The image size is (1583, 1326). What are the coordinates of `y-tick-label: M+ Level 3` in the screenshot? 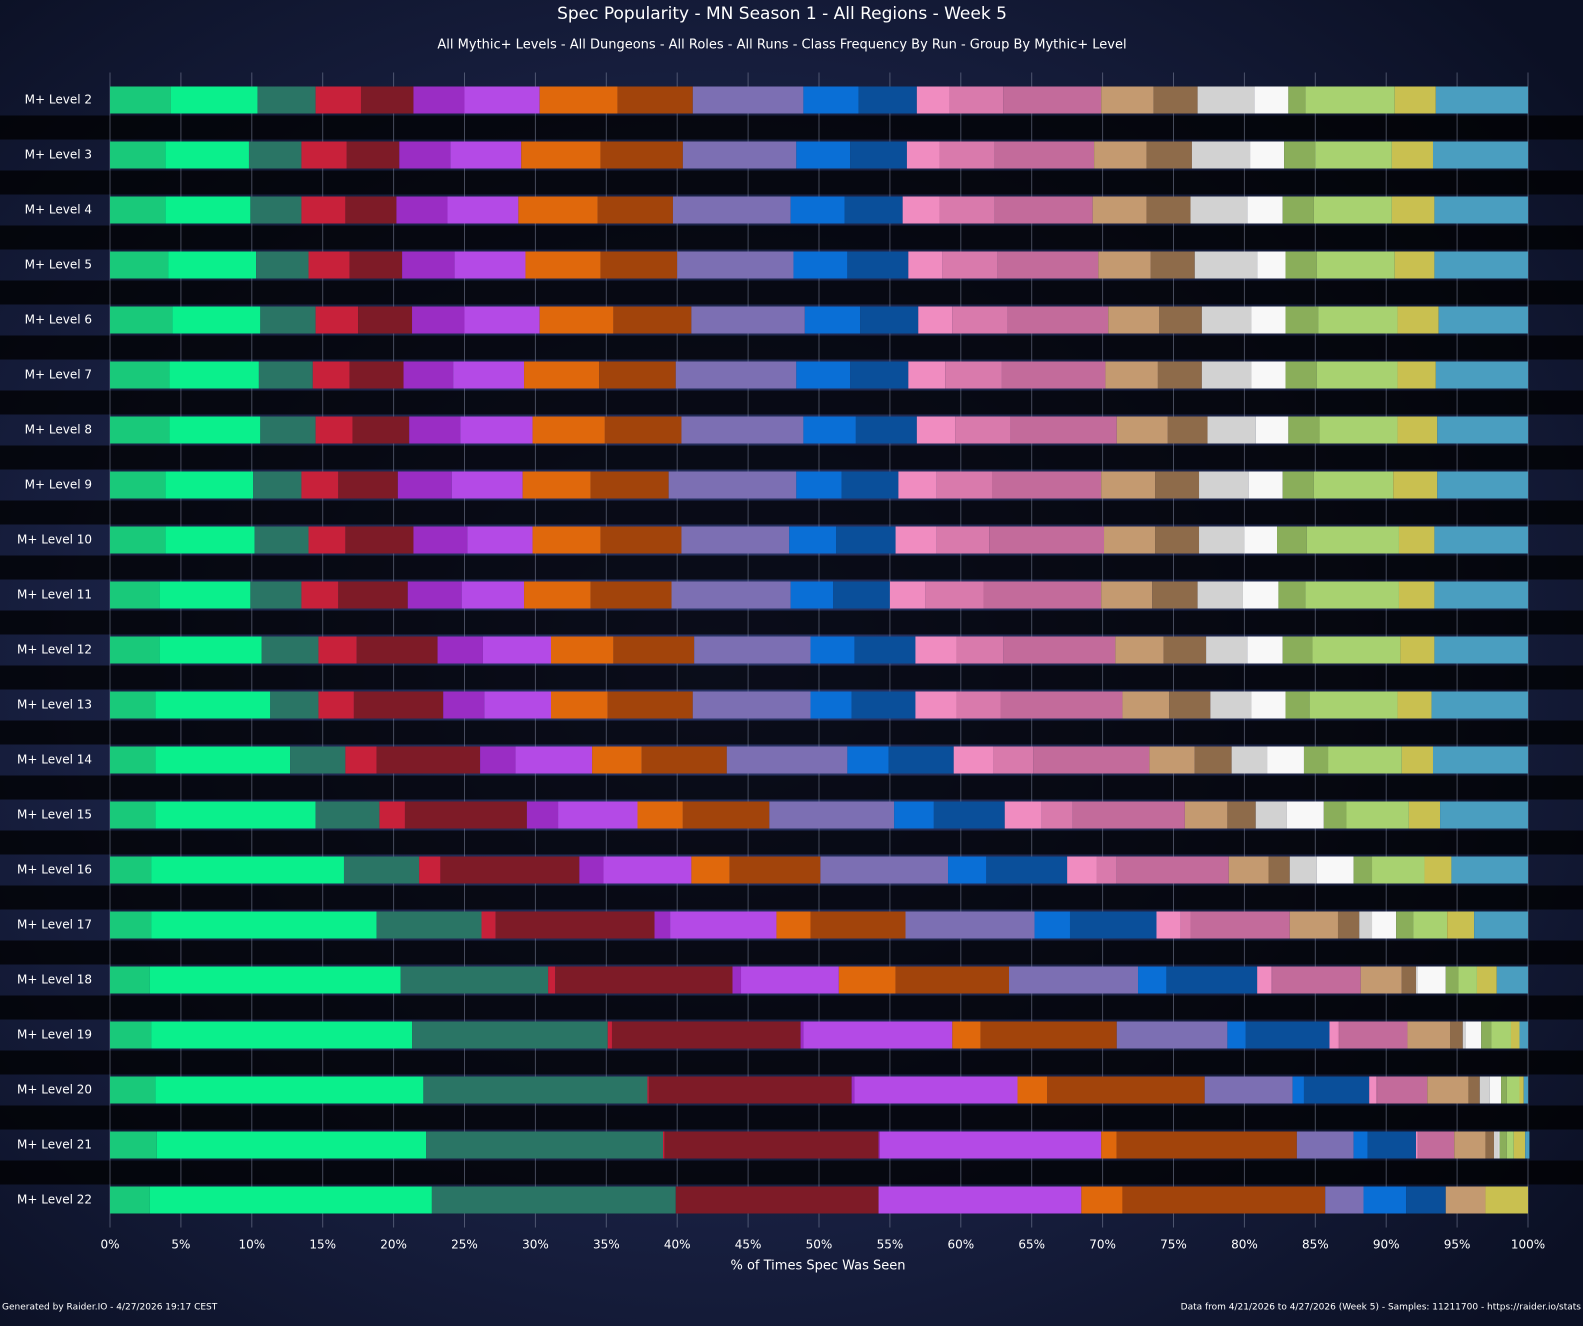 It's located at (58, 155).